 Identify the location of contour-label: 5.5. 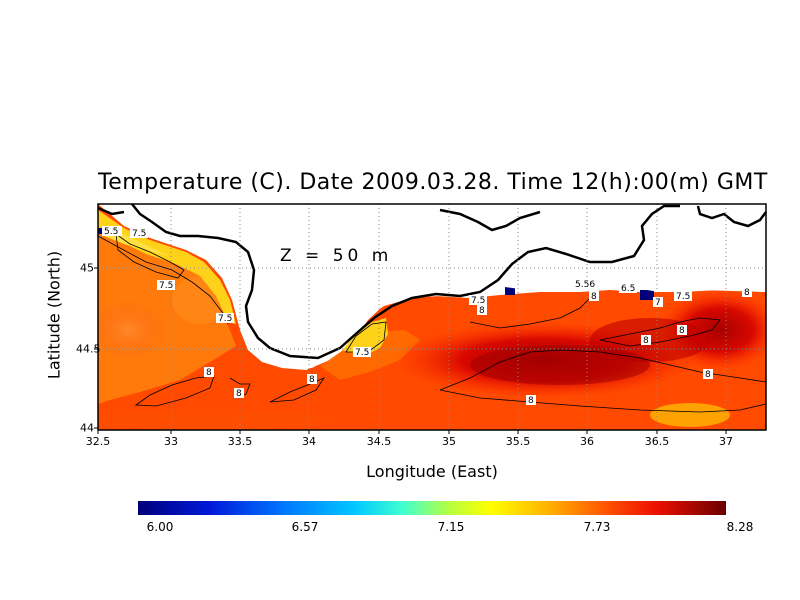
(112, 231).